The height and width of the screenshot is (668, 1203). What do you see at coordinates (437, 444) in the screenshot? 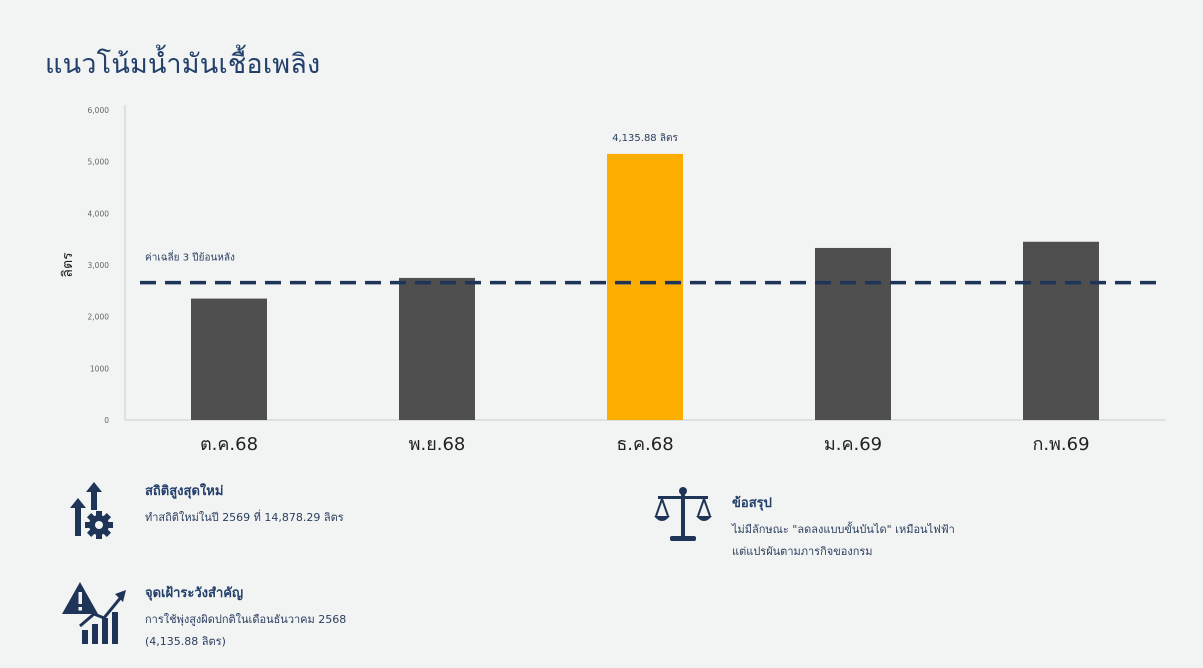
I see `x-tick-label: พ.ย.68` at bounding box center [437, 444].